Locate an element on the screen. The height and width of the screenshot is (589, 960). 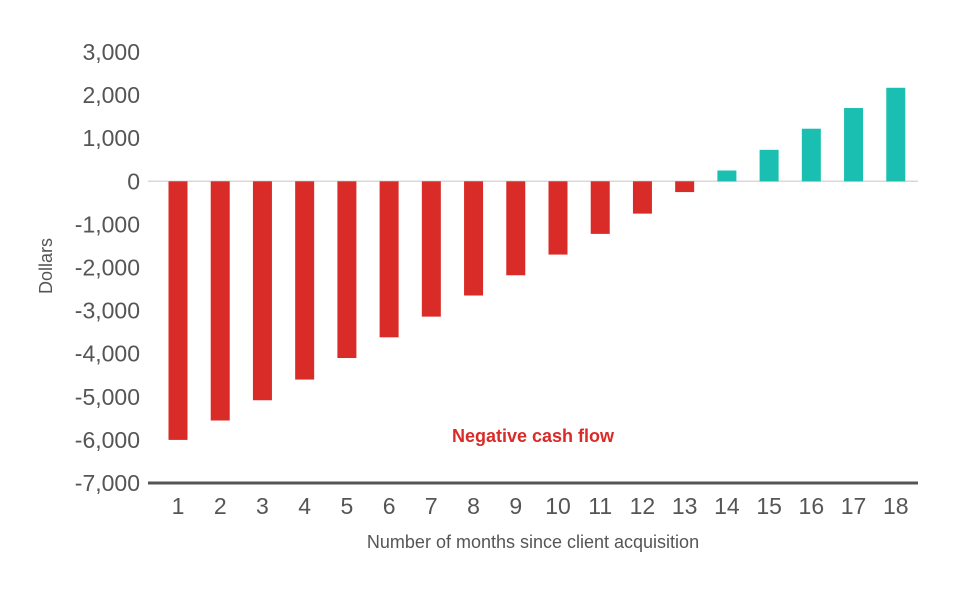
y-tick-label: -1,000 is located at coordinates (107, 224).